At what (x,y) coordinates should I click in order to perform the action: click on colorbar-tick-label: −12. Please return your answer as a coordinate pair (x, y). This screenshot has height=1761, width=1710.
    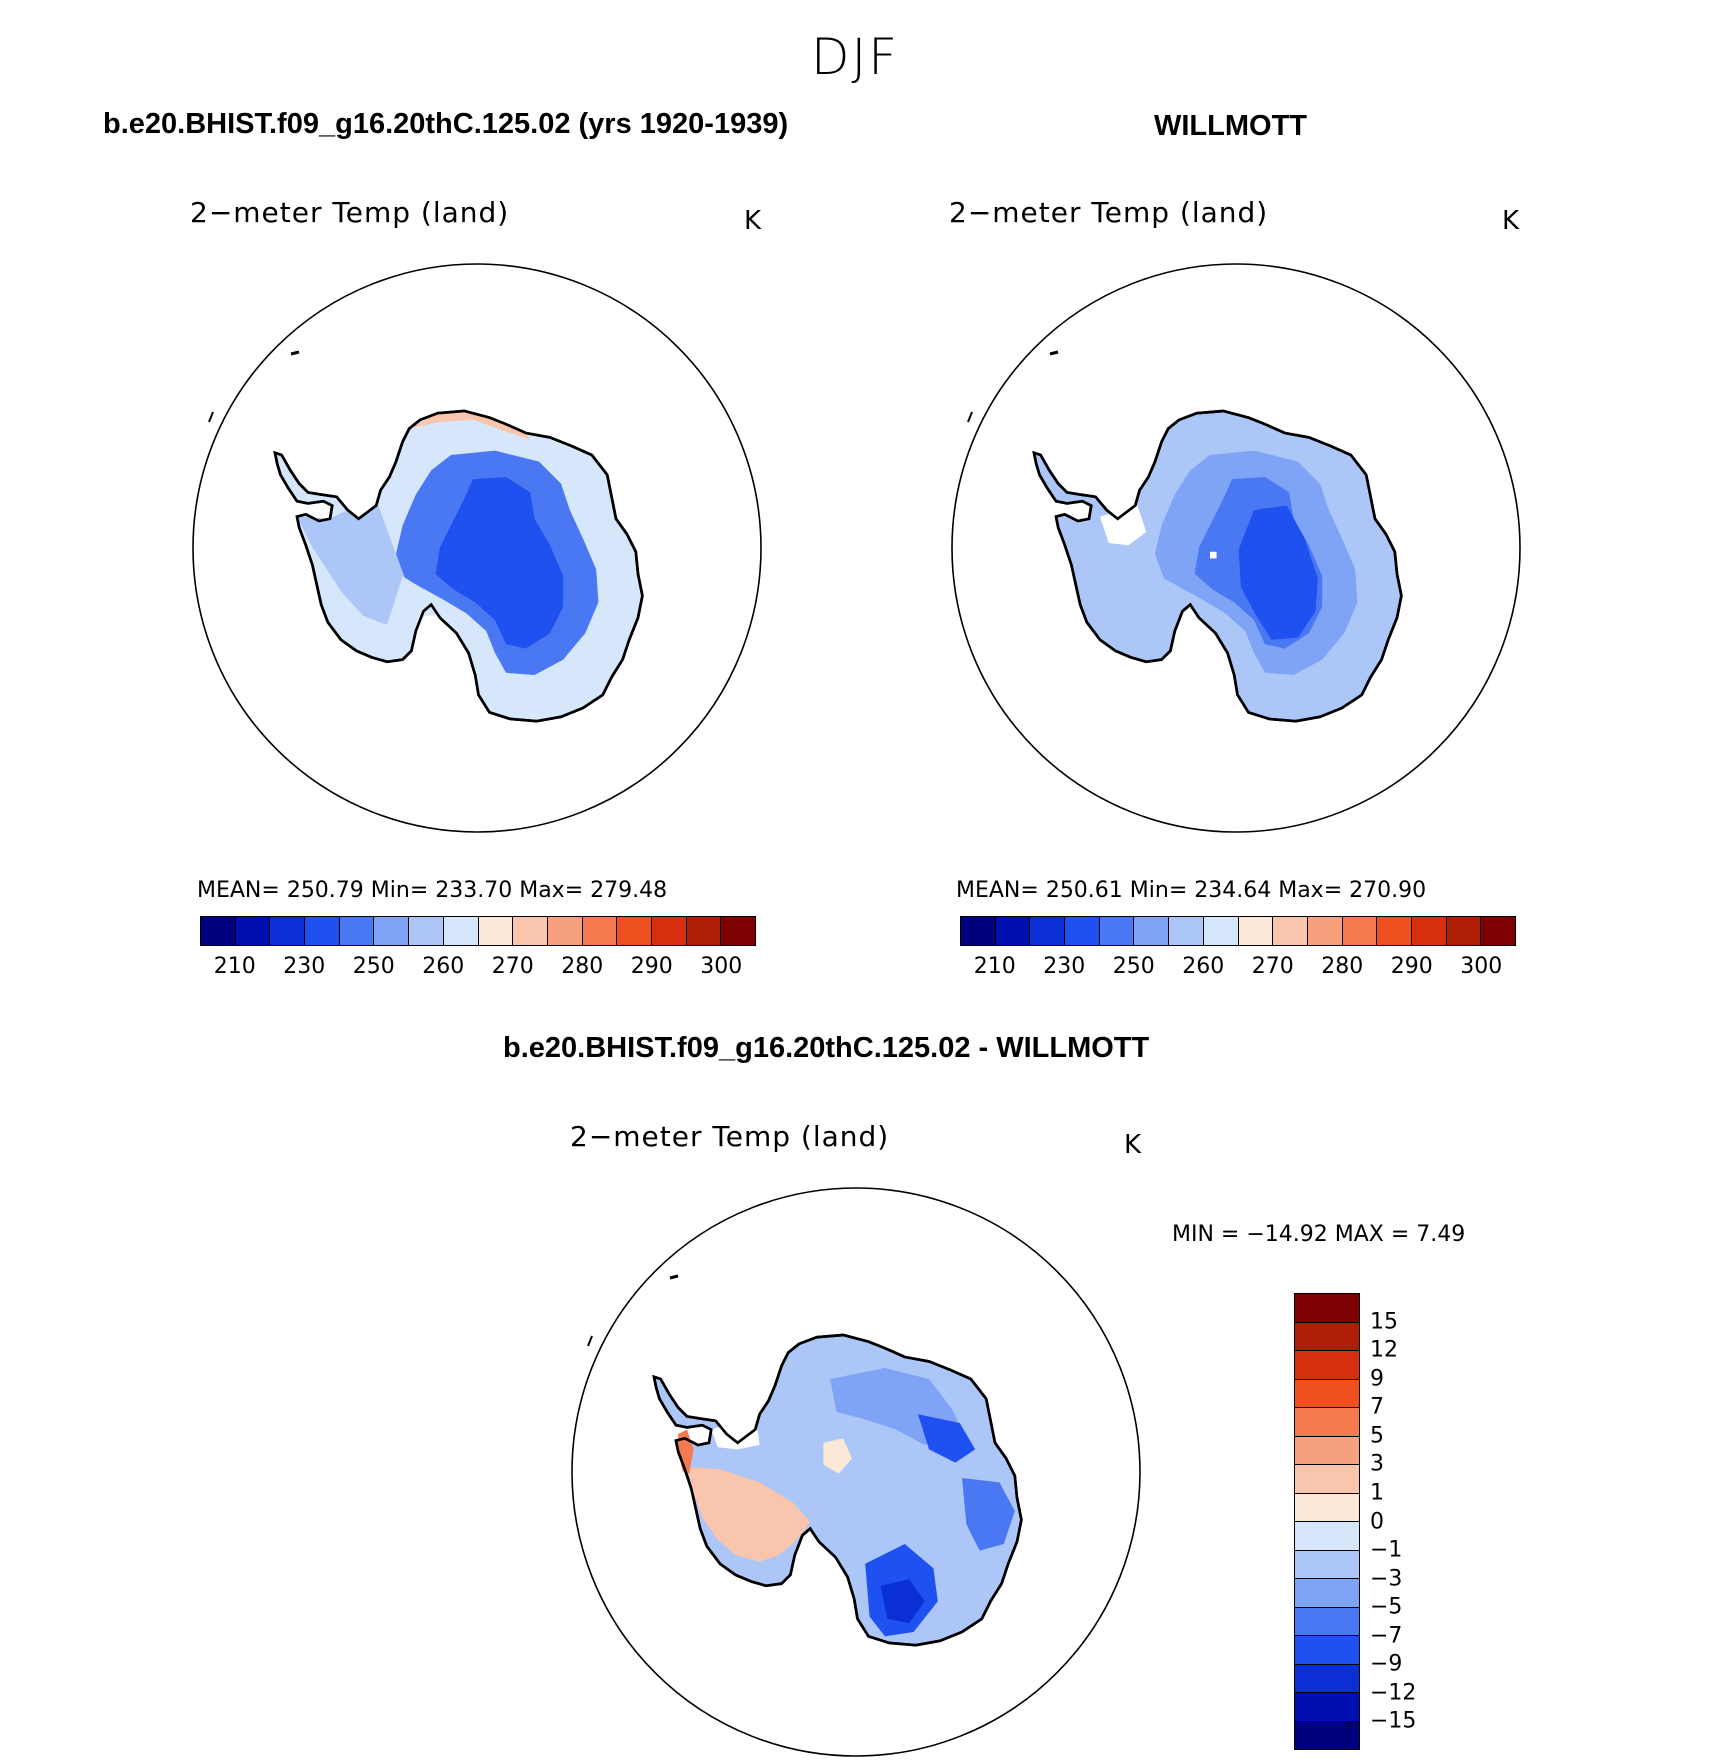
    Looking at the image, I should click on (1393, 1693).